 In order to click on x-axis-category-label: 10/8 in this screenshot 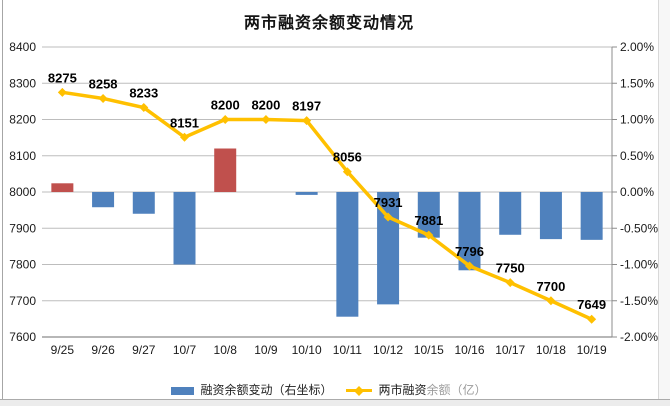, I will do `click(226, 350)`.